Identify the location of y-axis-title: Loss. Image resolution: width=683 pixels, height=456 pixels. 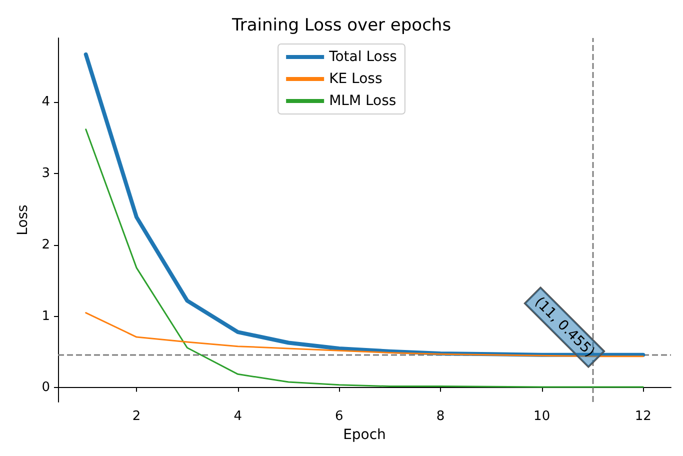
(23, 220).